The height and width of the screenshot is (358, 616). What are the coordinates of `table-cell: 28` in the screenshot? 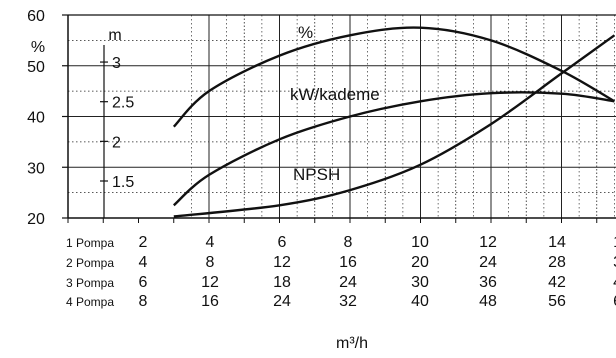 It's located at (557, 262).